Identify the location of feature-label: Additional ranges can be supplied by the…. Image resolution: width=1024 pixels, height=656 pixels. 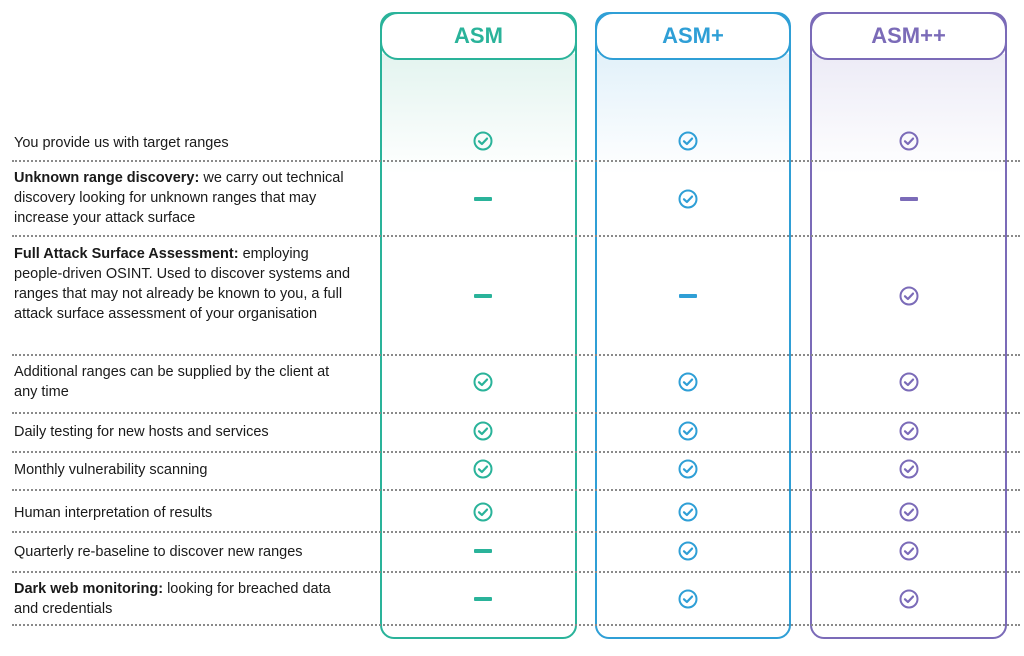
(184, 382).